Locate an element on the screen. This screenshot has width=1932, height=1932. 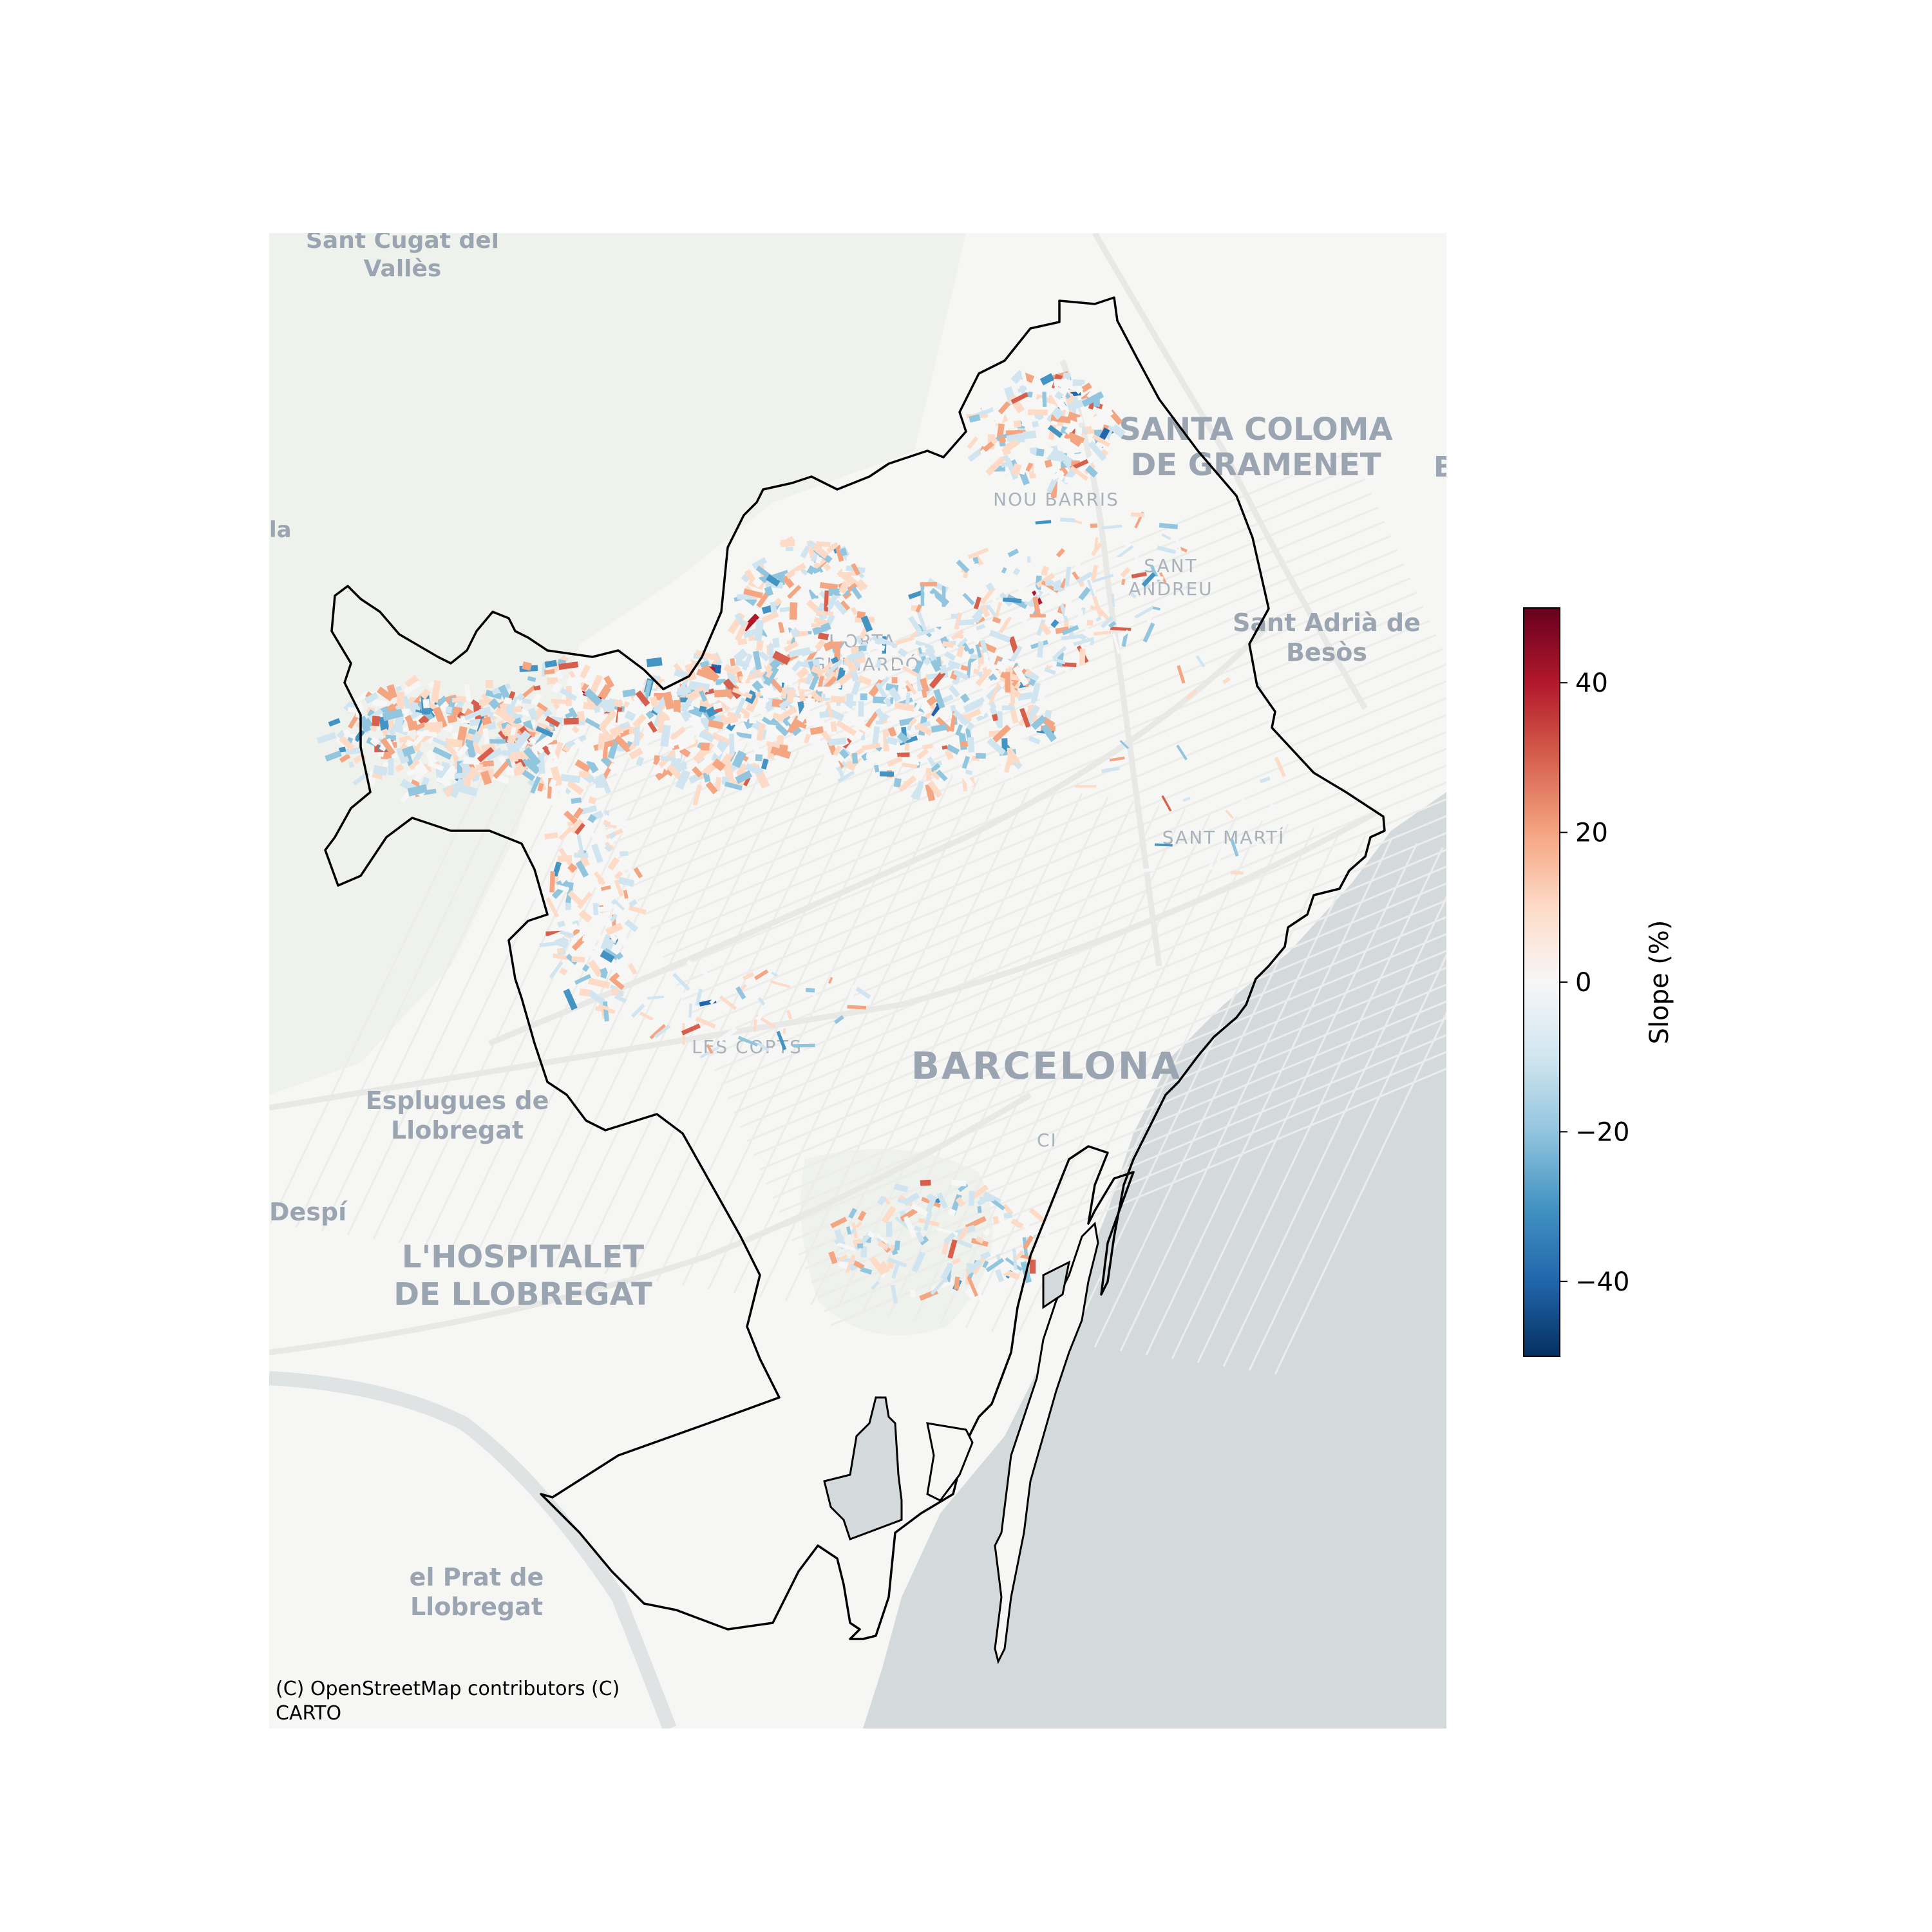
place-label-despi: Despí is located at coordinates (309, 1212).